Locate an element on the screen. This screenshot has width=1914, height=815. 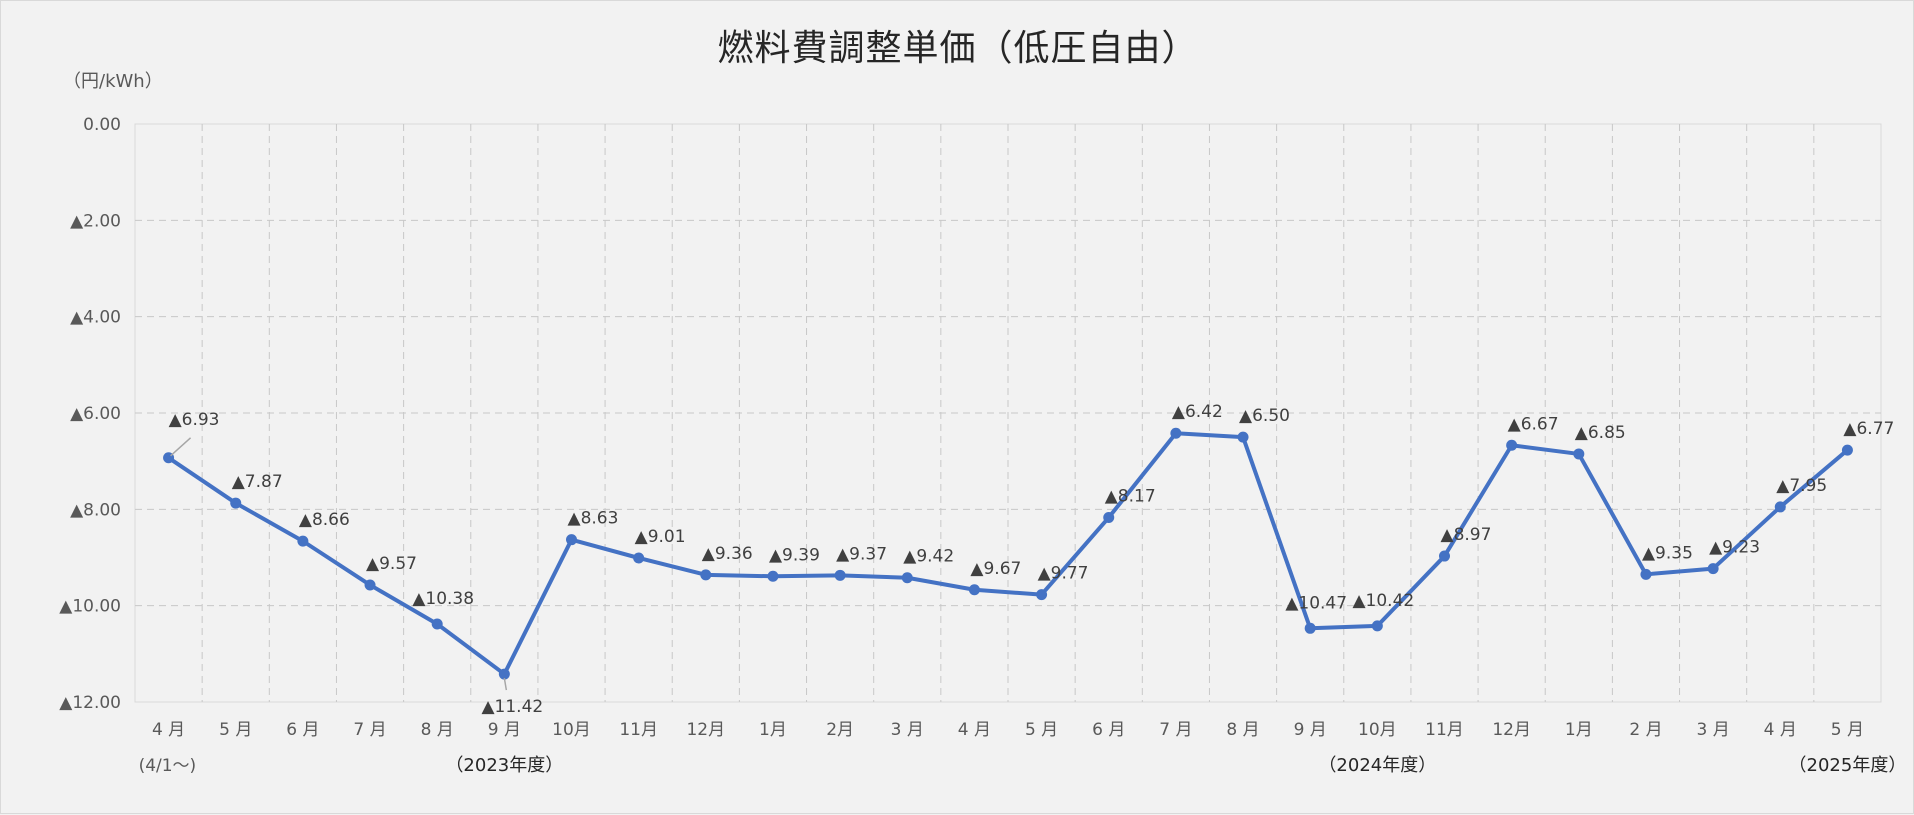
category-sublabel: (4/1～) is located at coordinates (168, 766).